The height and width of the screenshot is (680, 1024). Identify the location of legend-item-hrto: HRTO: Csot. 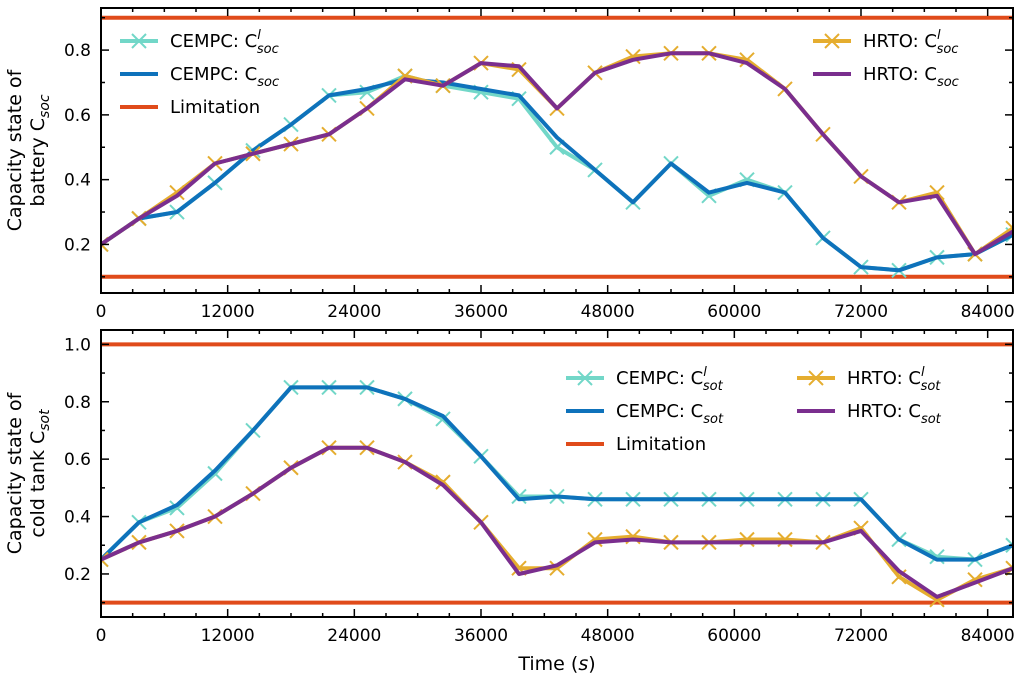
(869, 414).